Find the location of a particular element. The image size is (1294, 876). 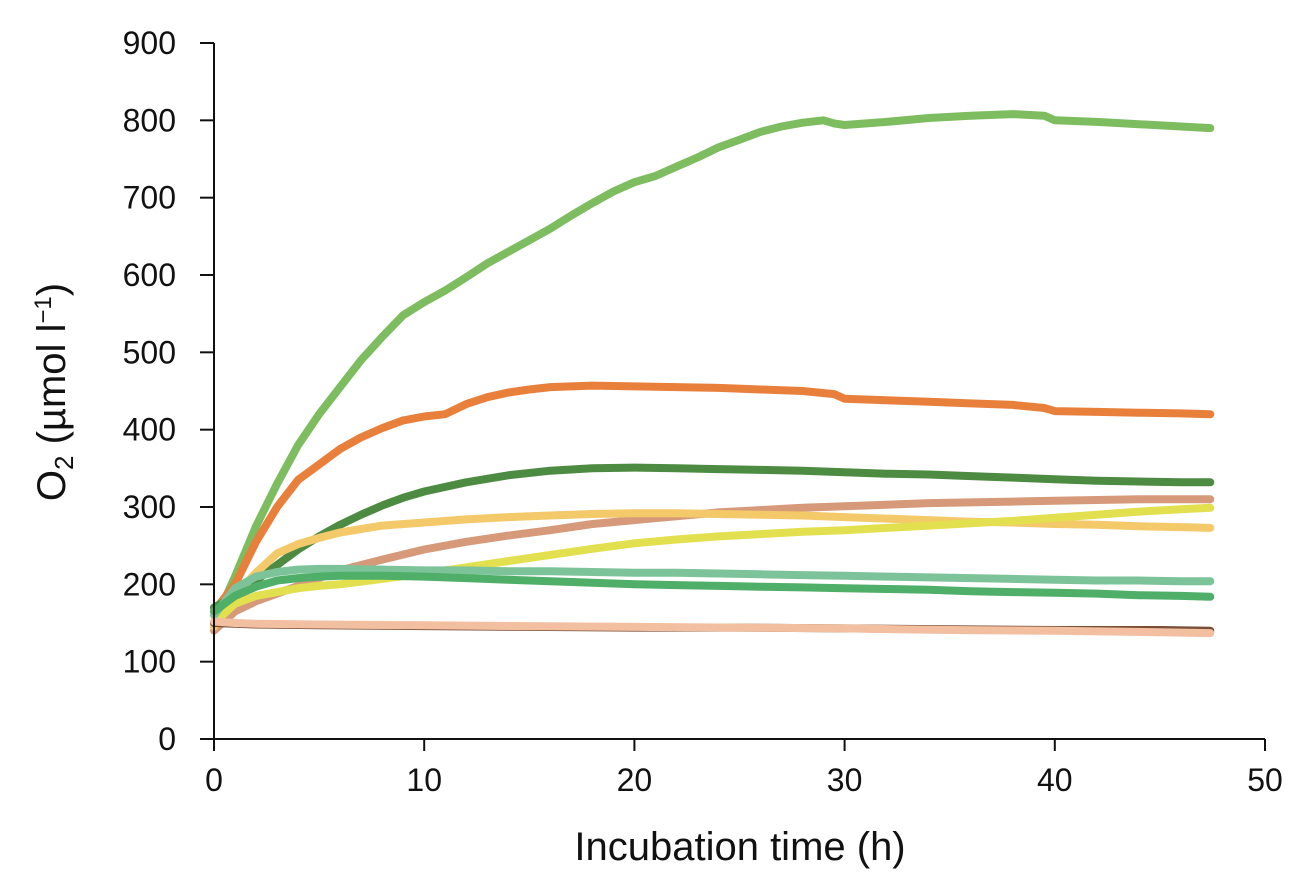

y-tick-label: 300 is located at coordinates (149, 507).